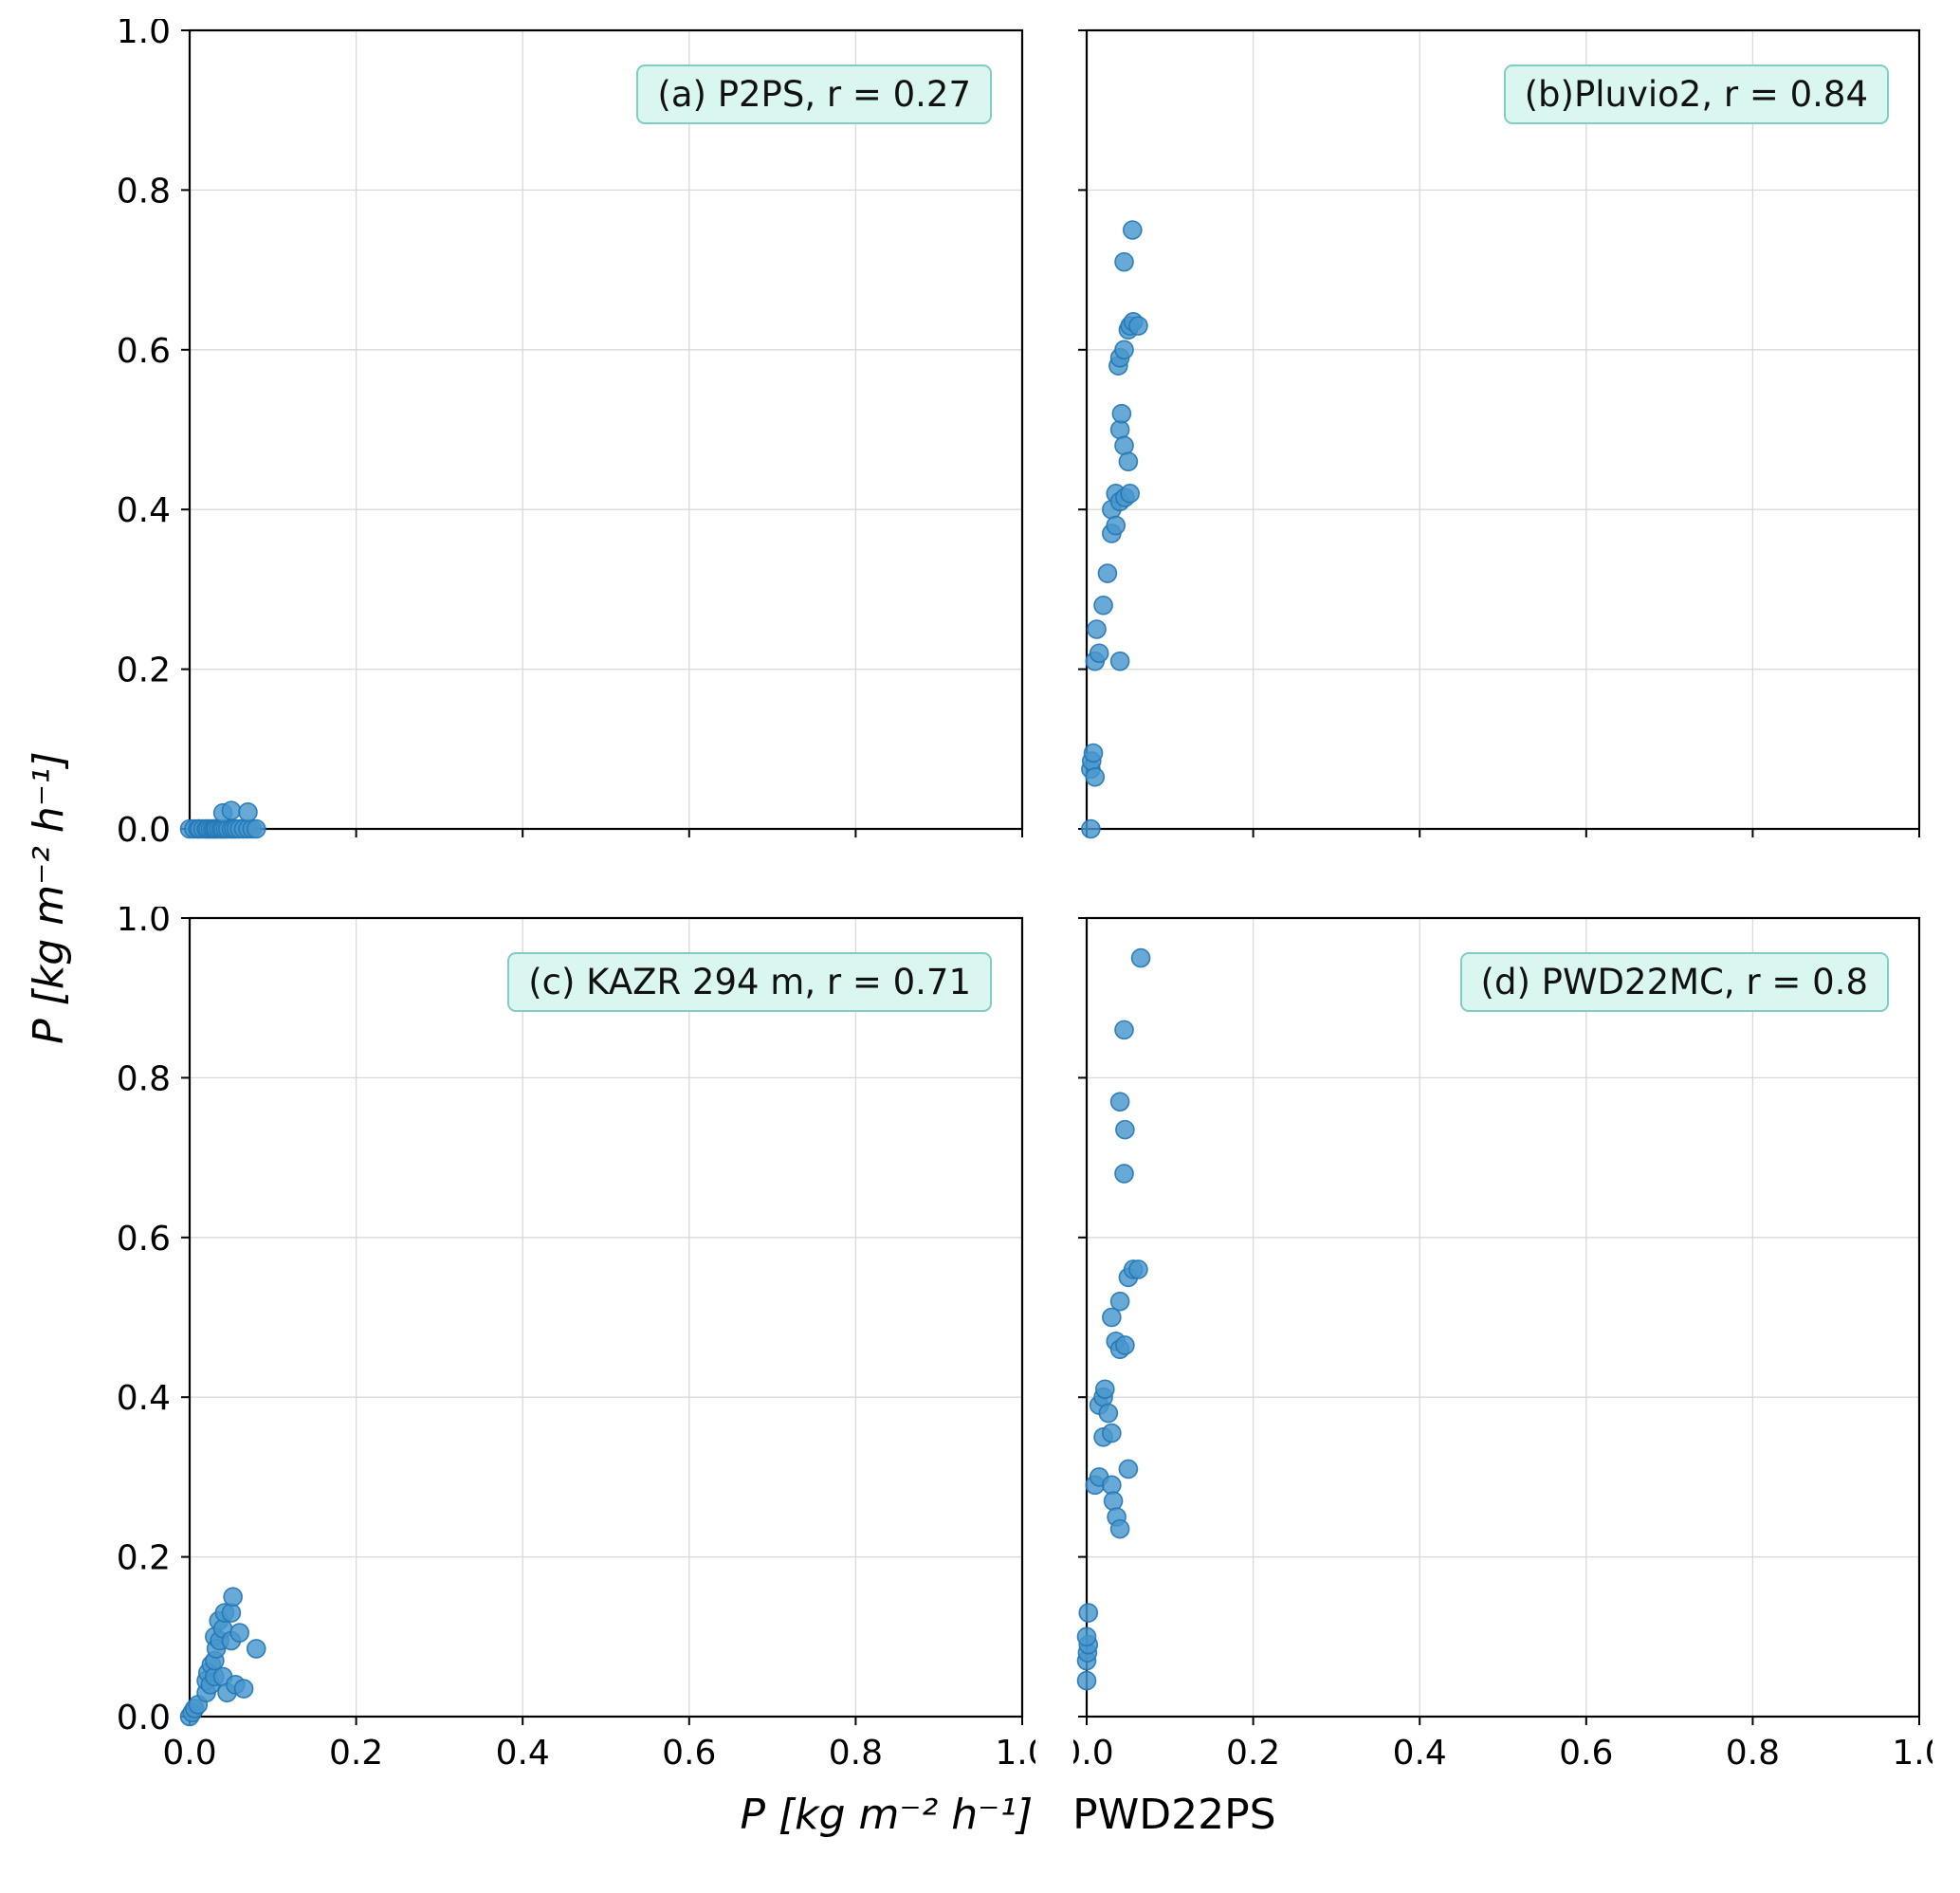 The width and height of the screenshot is (1960, 1893). What do you see at coordinates (1696, 94) in the screenshot?
I see `annotation-box-b: (b)Pluvio2, r = 0.84` at bounding box center [1696, 94].